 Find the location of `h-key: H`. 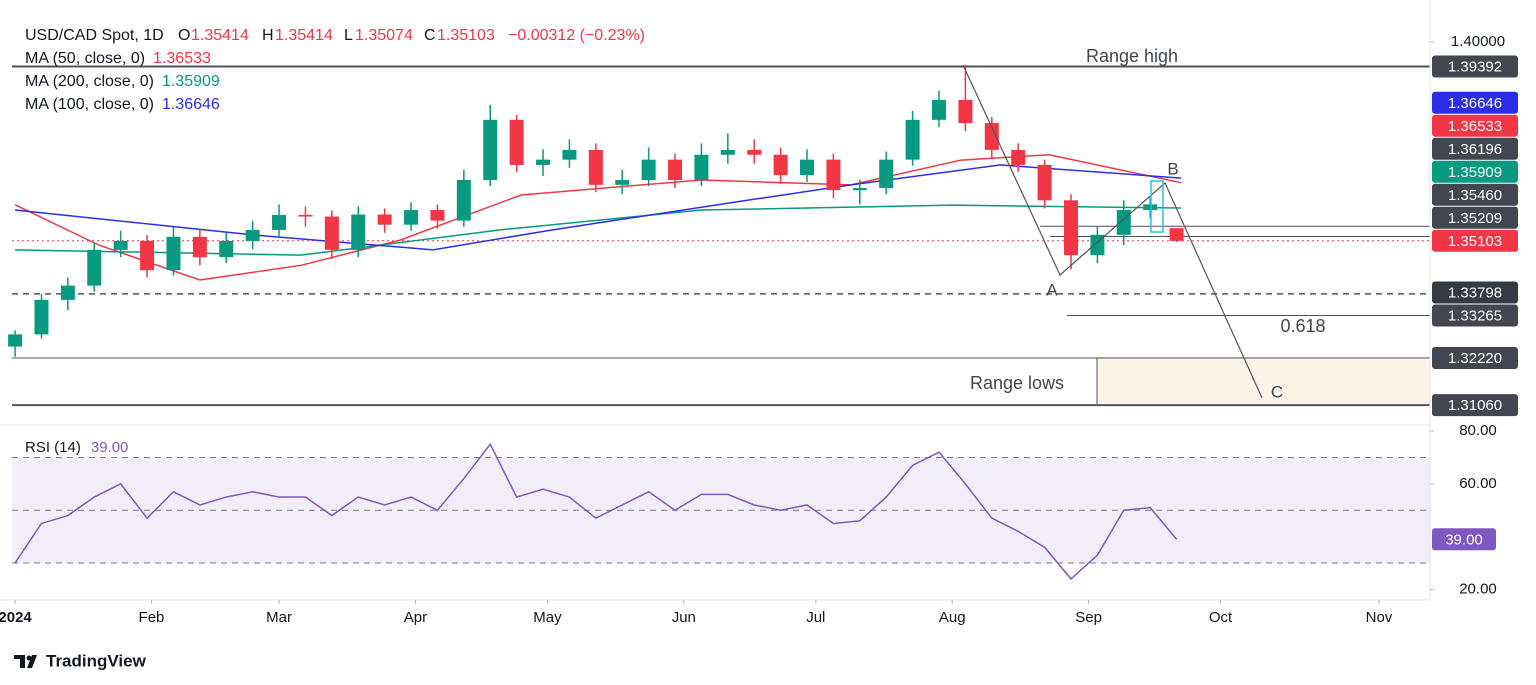

h-key: H is located at coordinates (268, 35).